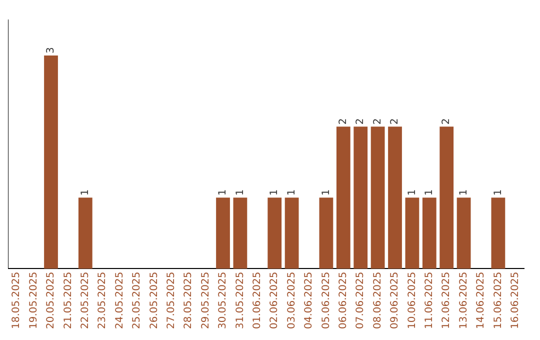 This screenshot has width=540, height=340. What do you see at coordinates (137, 301) in the screenshot?
I see `x-tick-label: 25.05.2025` at bounding box center [137, 301].